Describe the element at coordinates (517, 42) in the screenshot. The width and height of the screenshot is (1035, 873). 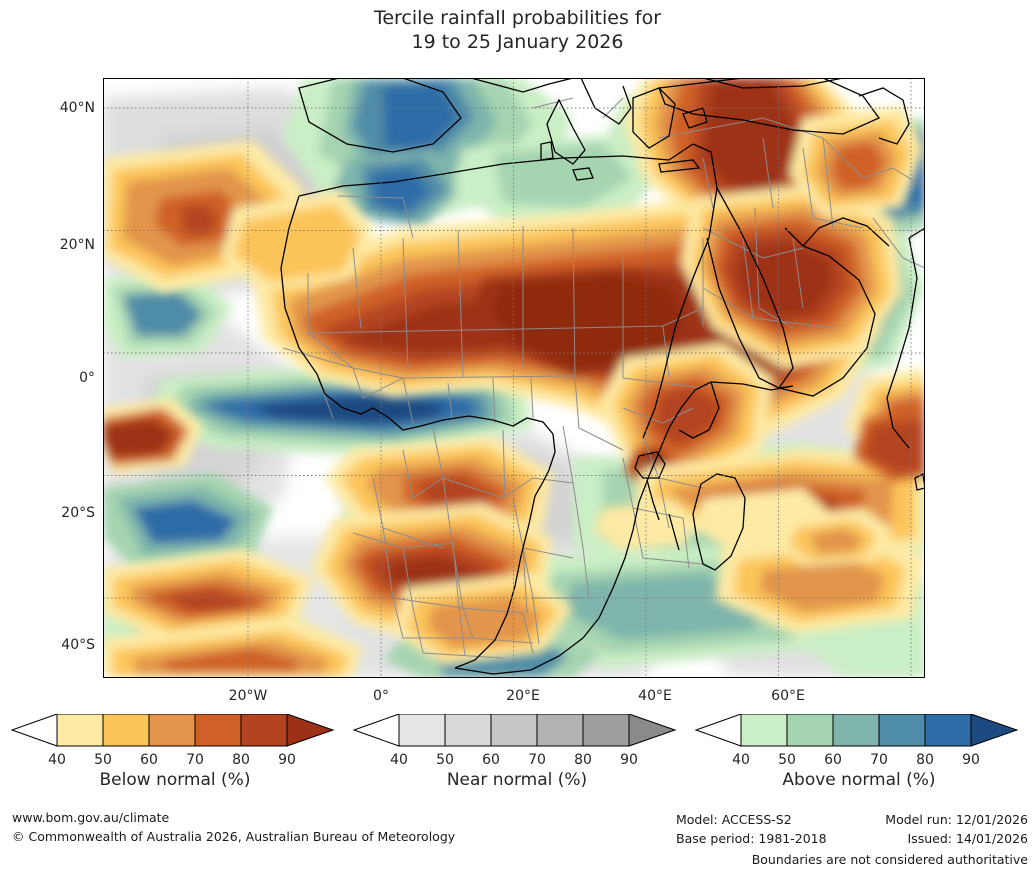
I see `title-line-2: 19 to 25 January 2026` at that location.